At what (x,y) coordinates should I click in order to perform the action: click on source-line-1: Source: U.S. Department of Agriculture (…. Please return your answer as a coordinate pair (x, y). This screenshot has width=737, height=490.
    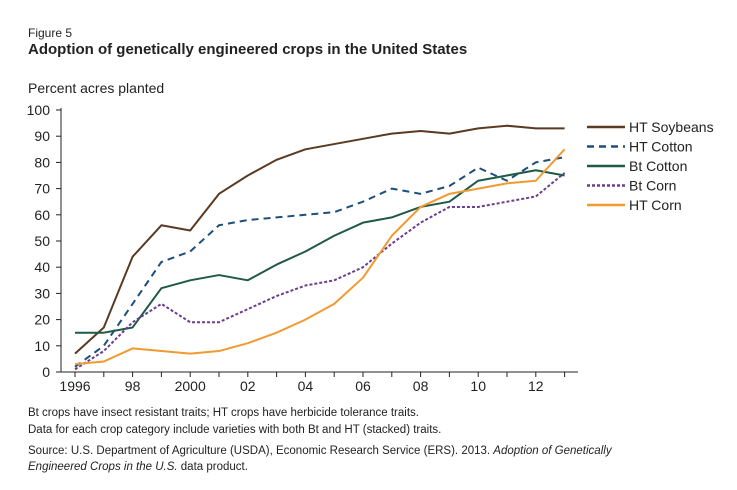
    Looking at the image, I should click on (320, 451).